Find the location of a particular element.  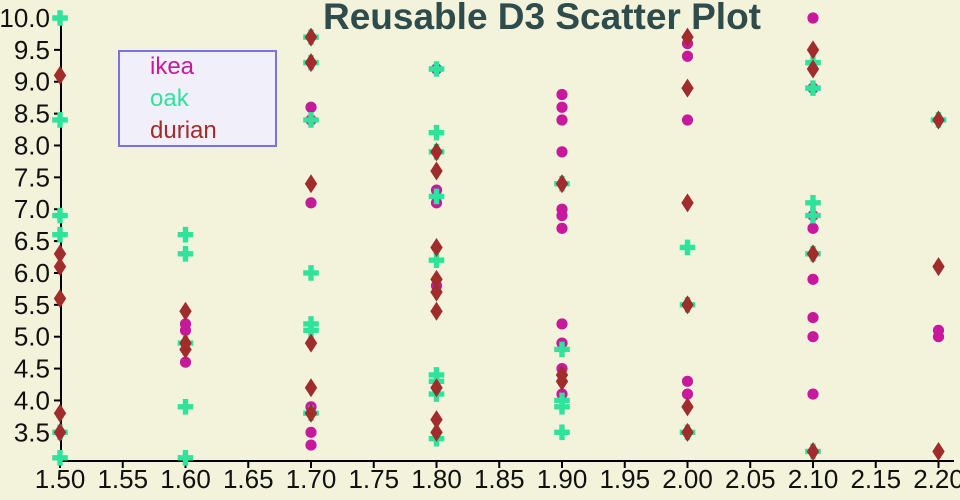

x-tick-label: 2.20 is located at coordinates (936, 479).